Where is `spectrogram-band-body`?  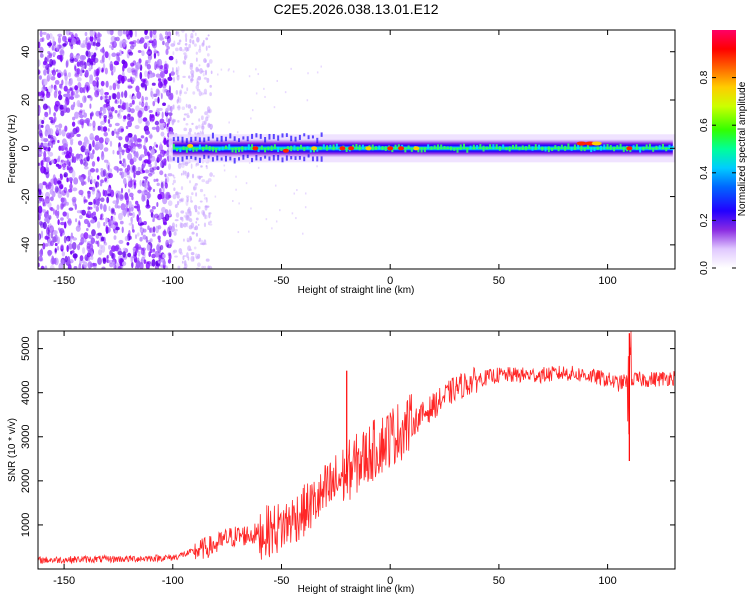
spectrogram-band-body is located at coordinates (422, 148).